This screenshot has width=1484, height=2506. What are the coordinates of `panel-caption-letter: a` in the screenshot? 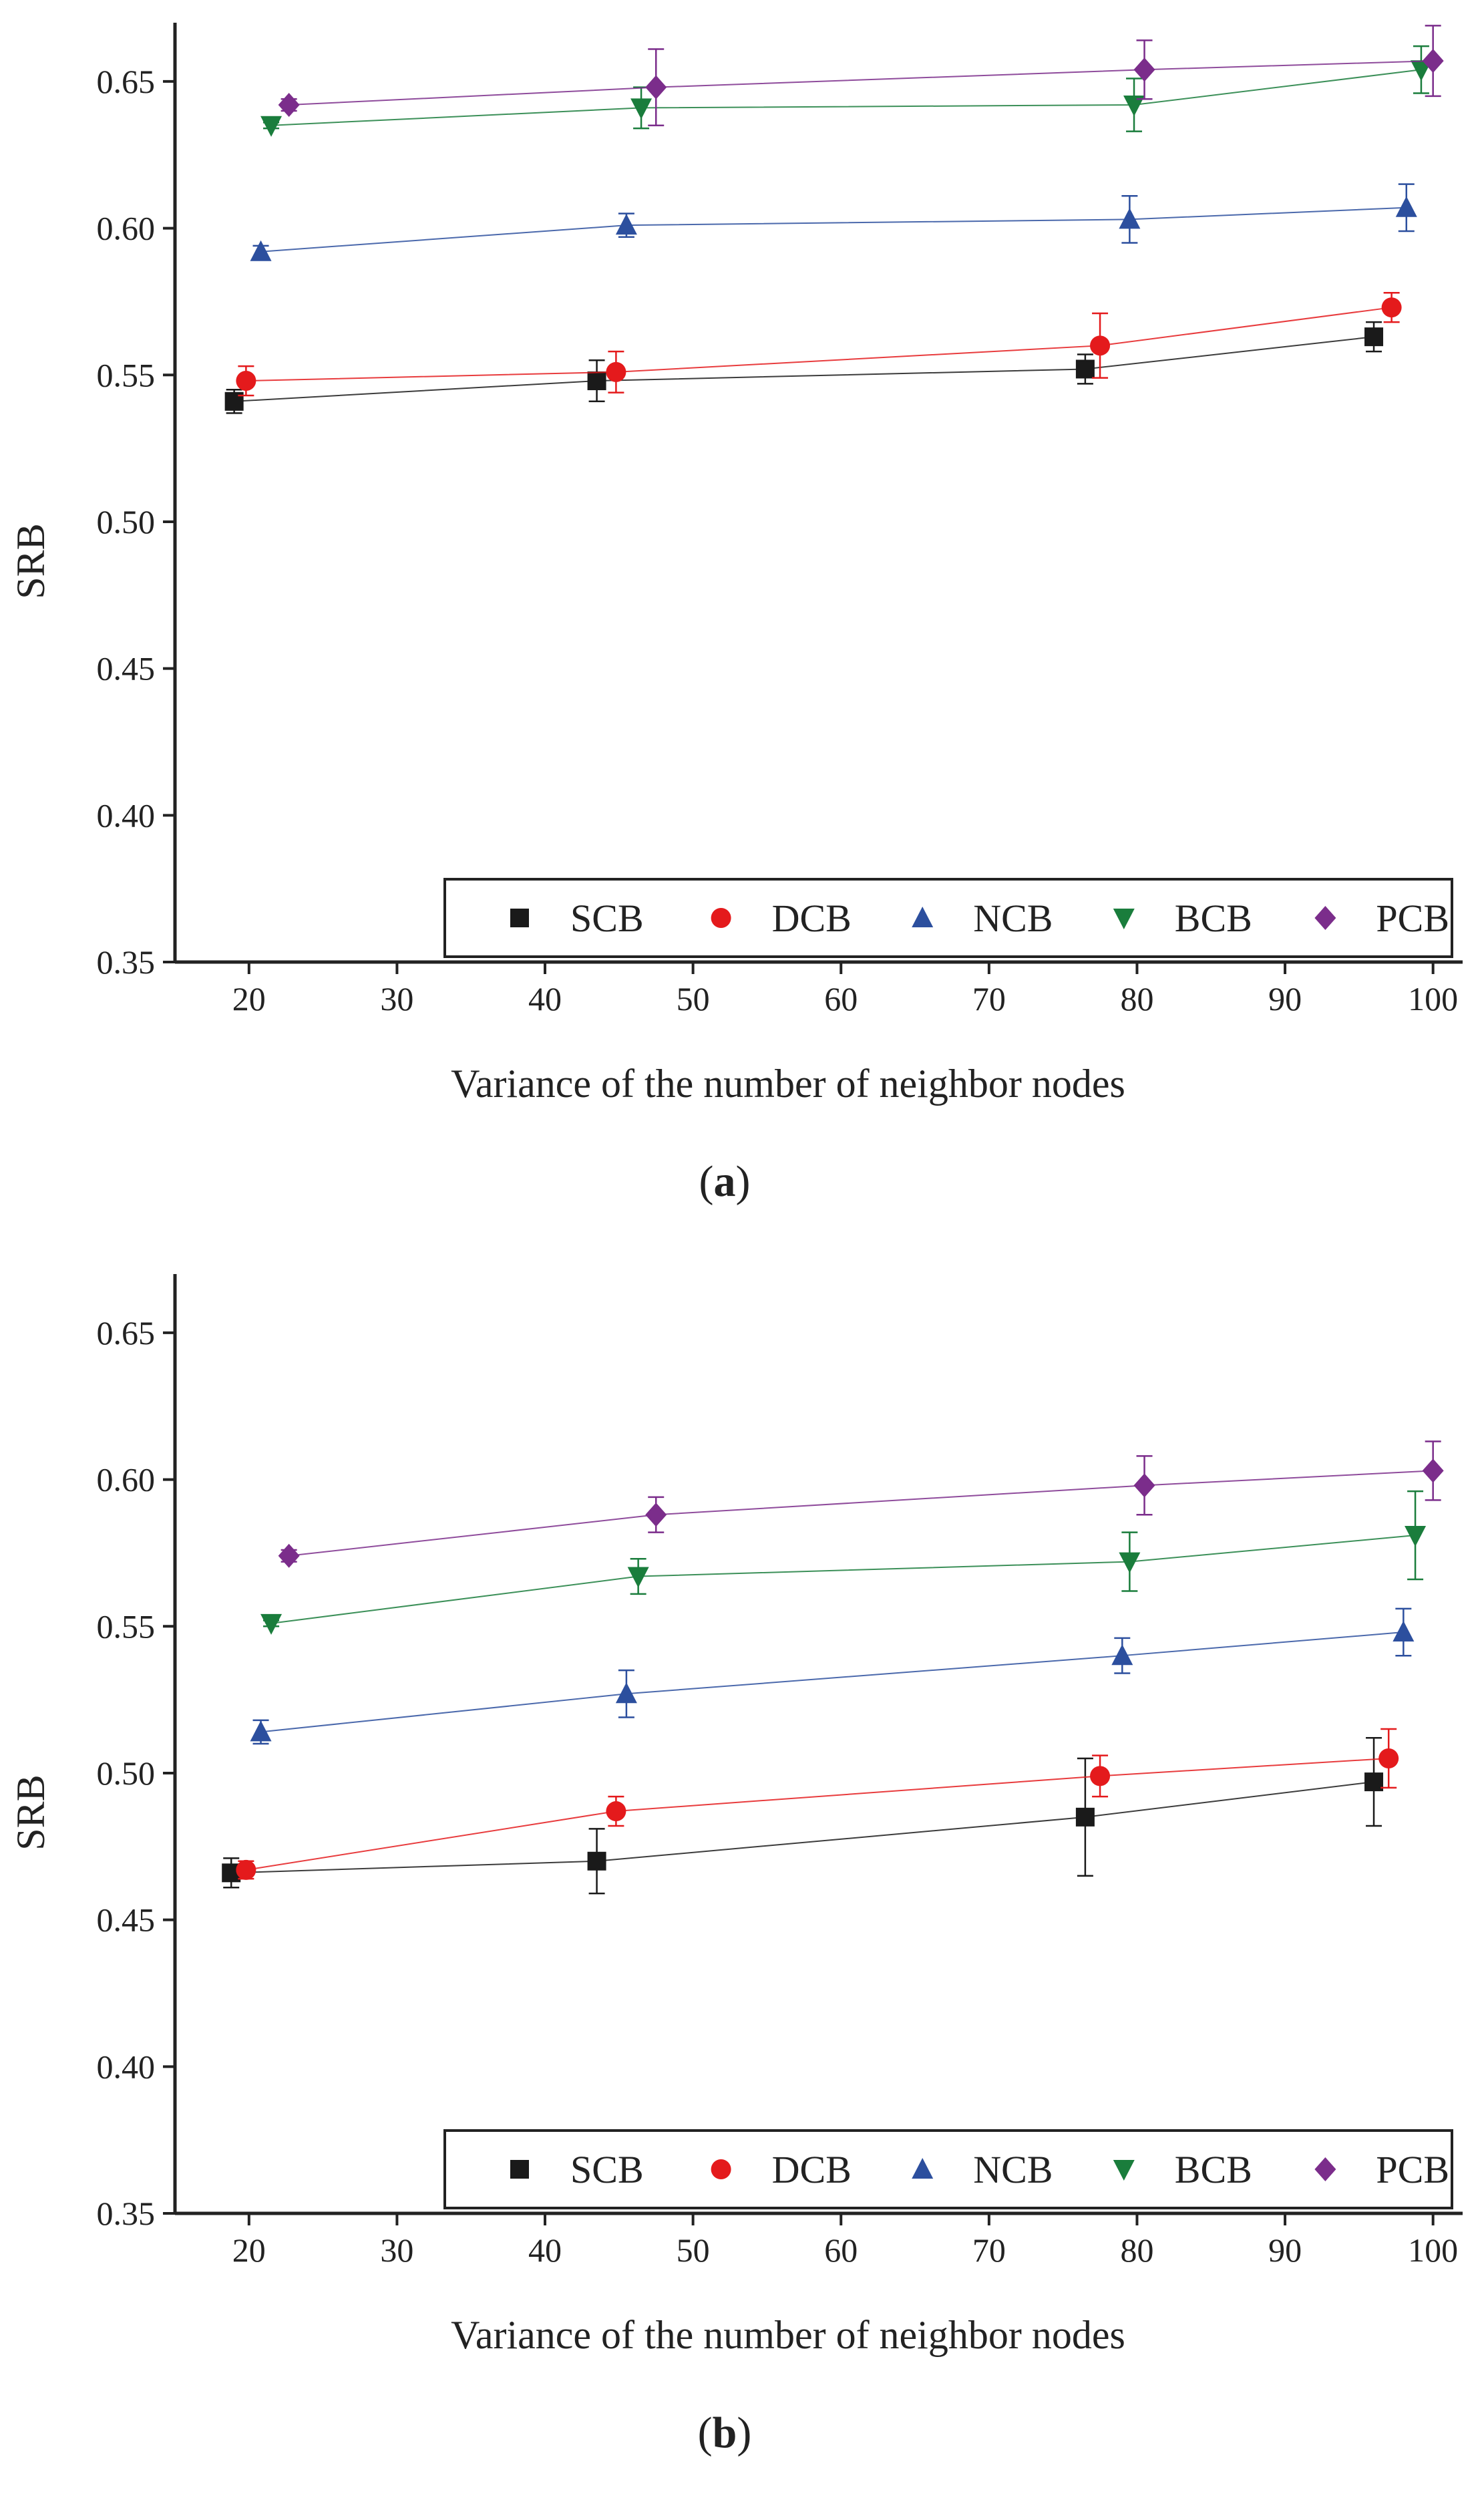 It's located at (725, 1182).